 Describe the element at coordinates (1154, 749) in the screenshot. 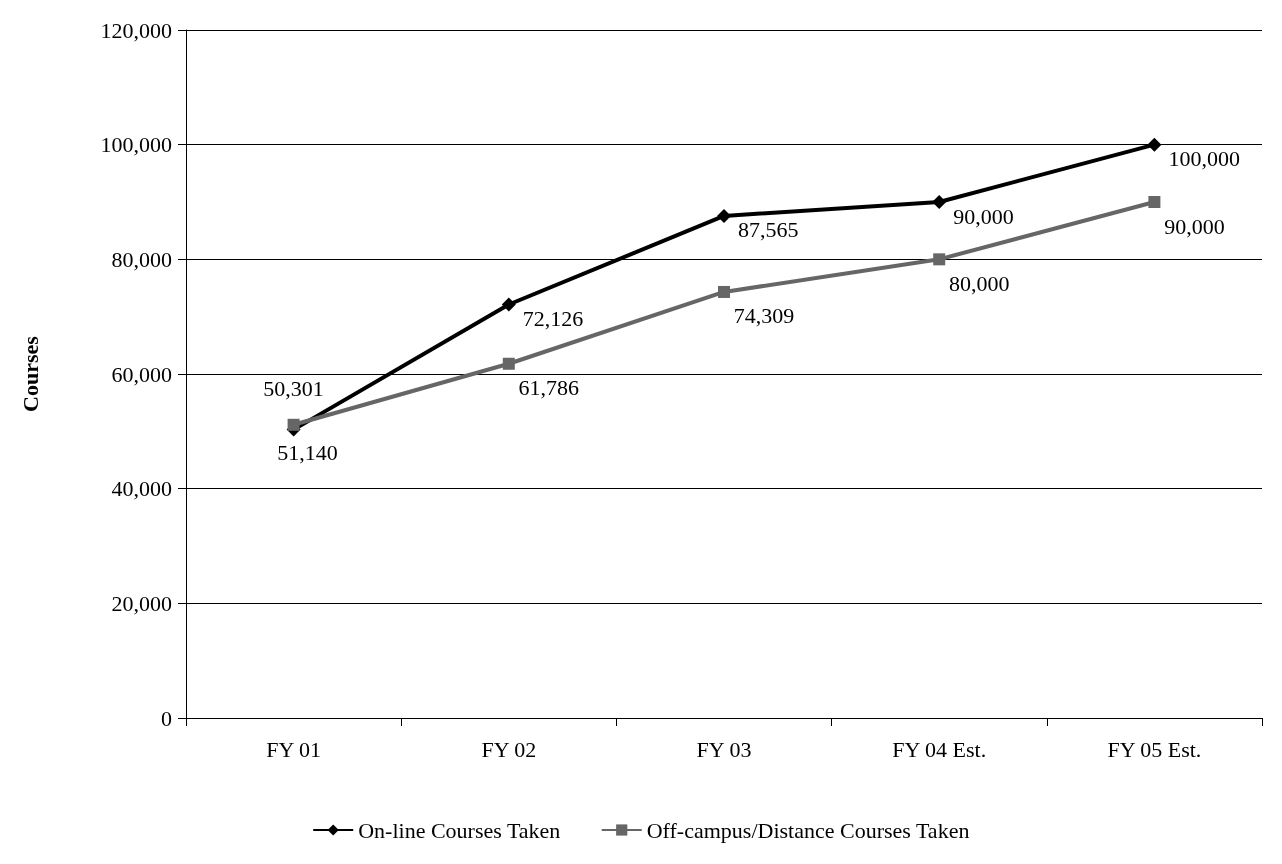

I see `x-tick-label: FY 05 Est.` at that location.